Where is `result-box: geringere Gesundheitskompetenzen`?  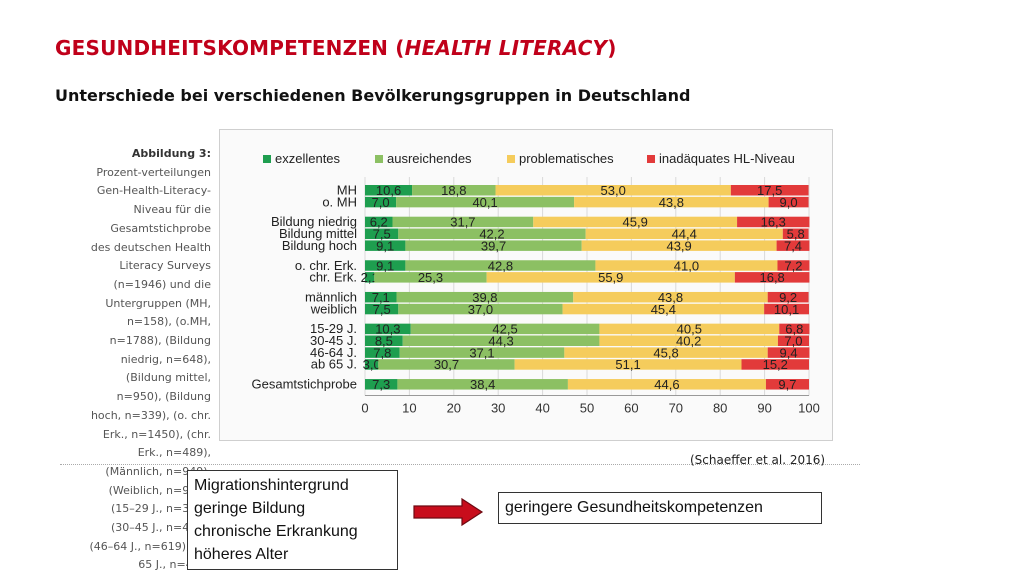
result-box: geringere Gesundheitskompetenzen is located at coordinates (660, 508).